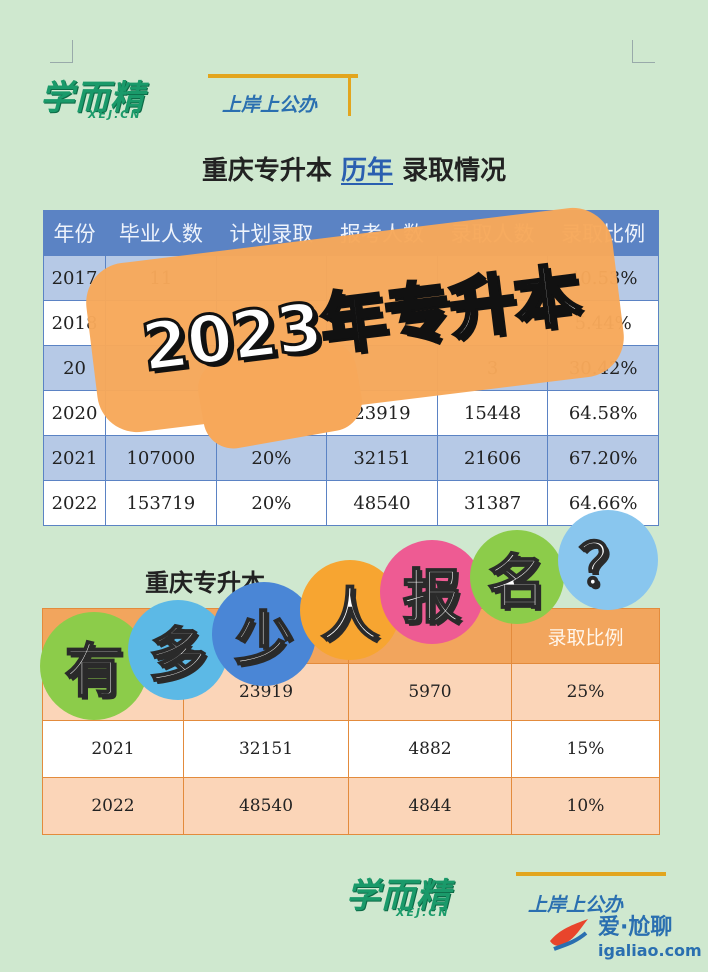  Describe the element at coordinates (349, 96) in the screenshot. I see `grad-cap-tassel` at that location.